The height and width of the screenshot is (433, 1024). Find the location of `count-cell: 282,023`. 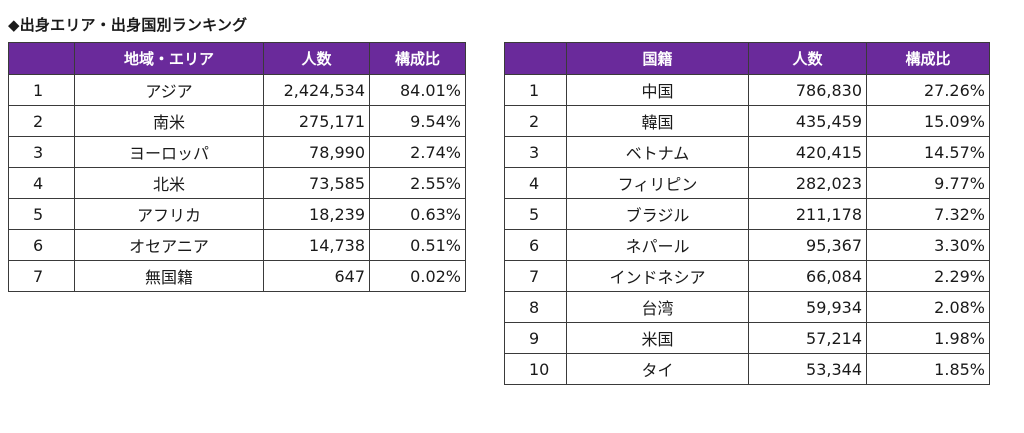

count-cell: 282,023 is located at coordinates (807, 183).